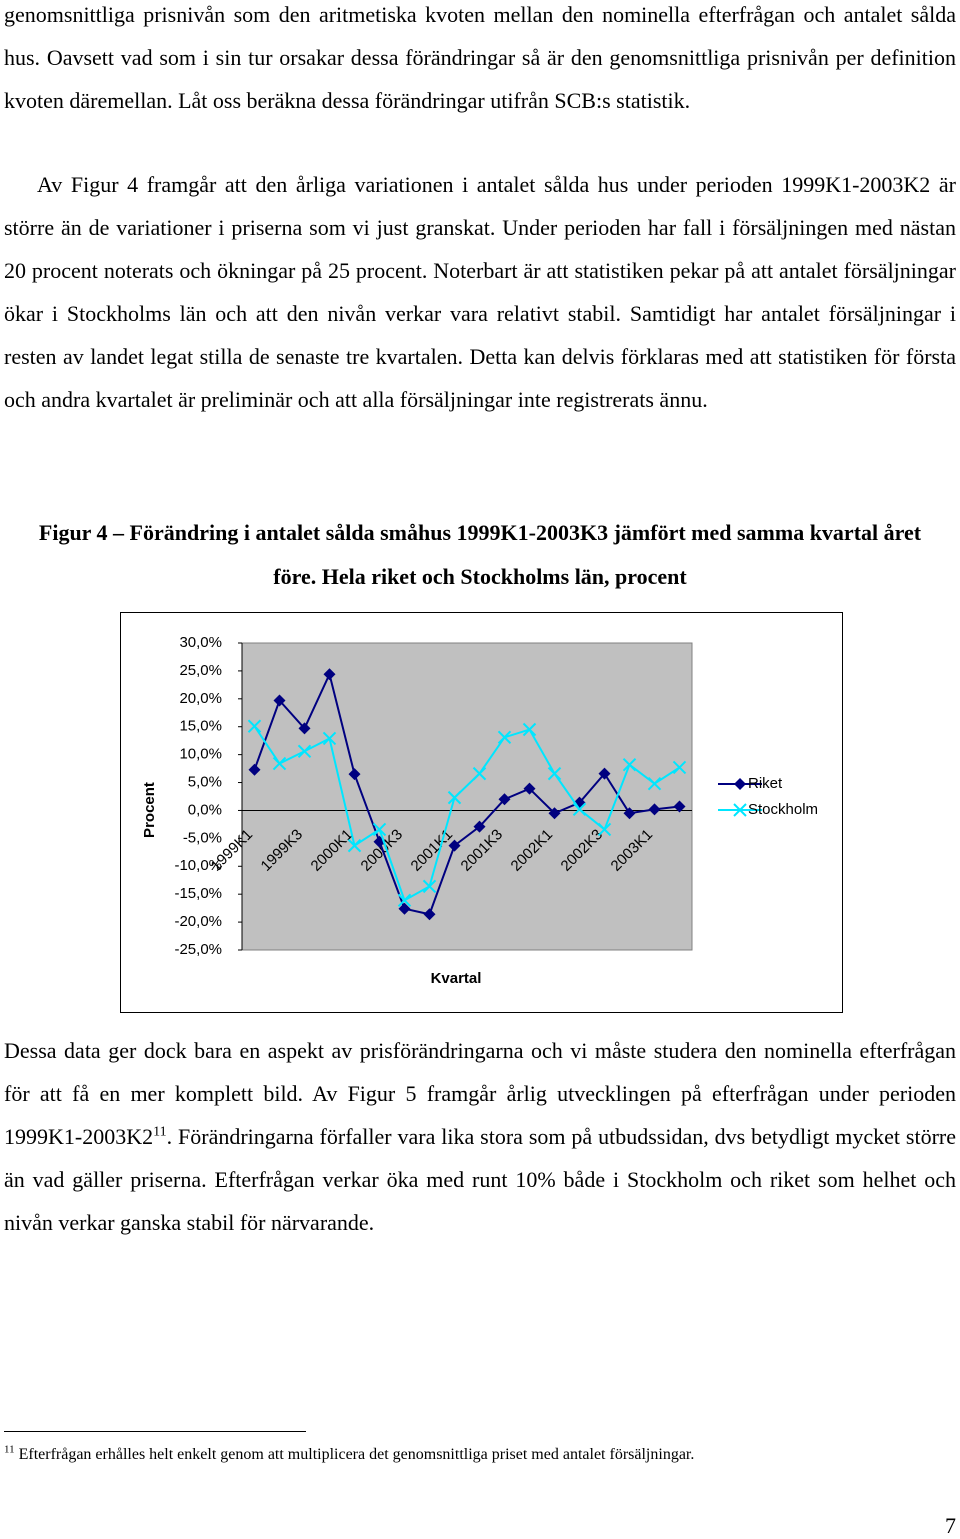  I want to click on y-tick-label: 30,0%, so click(200, 642).